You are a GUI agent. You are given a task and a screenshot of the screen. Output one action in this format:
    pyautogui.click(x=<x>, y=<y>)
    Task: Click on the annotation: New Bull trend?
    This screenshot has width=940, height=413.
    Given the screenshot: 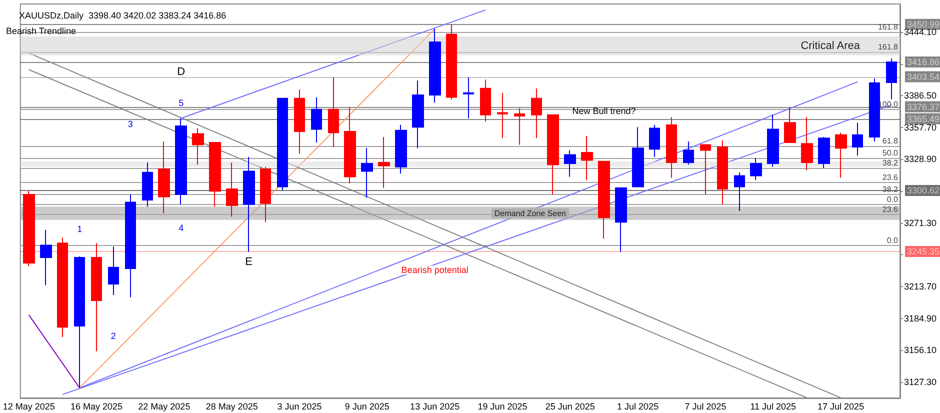 What is the action you would take?
    pyautogui.click(x=604, y=111)
    